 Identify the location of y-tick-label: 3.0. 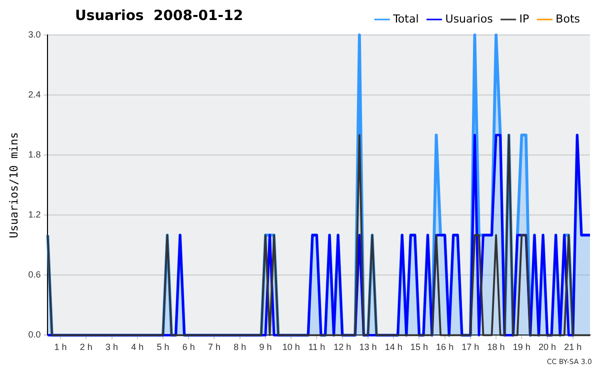
(34, 34).